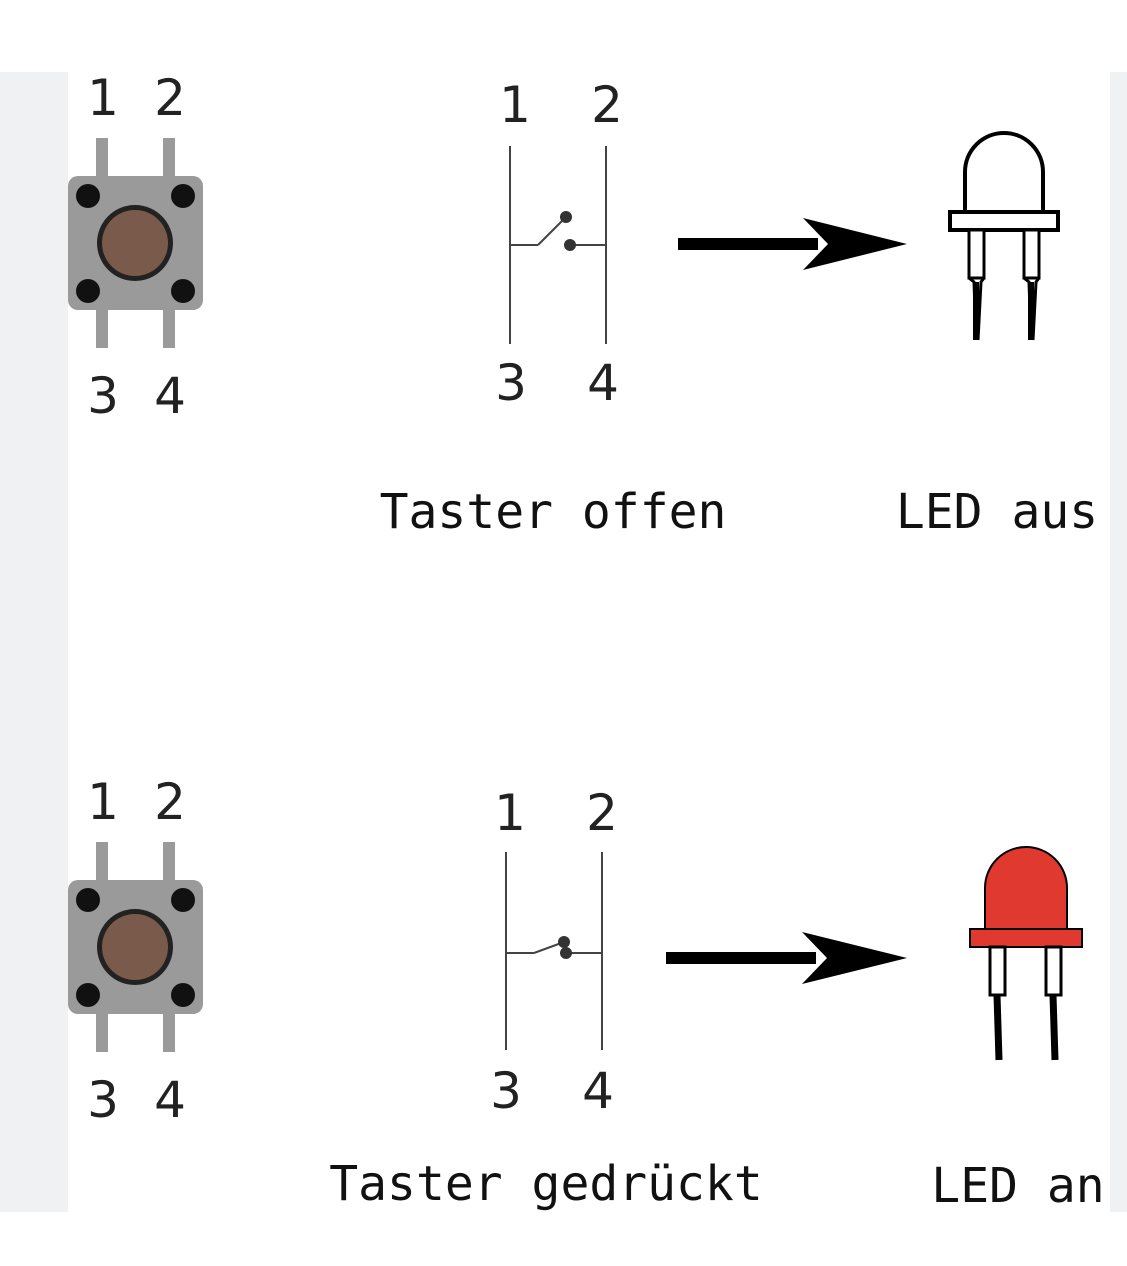 The image size is (1127, 1266). I want to click on pushbutton-open, so click(135, 243).